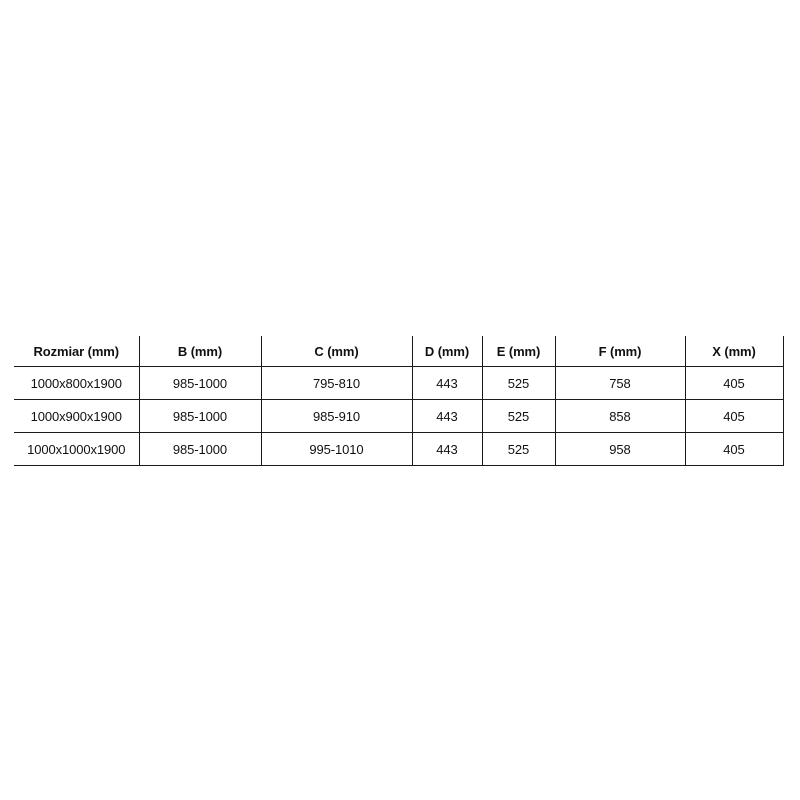  Describe the element at coordinates (76, 351) in the screenshot. I see `column-header-size: Rozmiar (mm)` at that location.